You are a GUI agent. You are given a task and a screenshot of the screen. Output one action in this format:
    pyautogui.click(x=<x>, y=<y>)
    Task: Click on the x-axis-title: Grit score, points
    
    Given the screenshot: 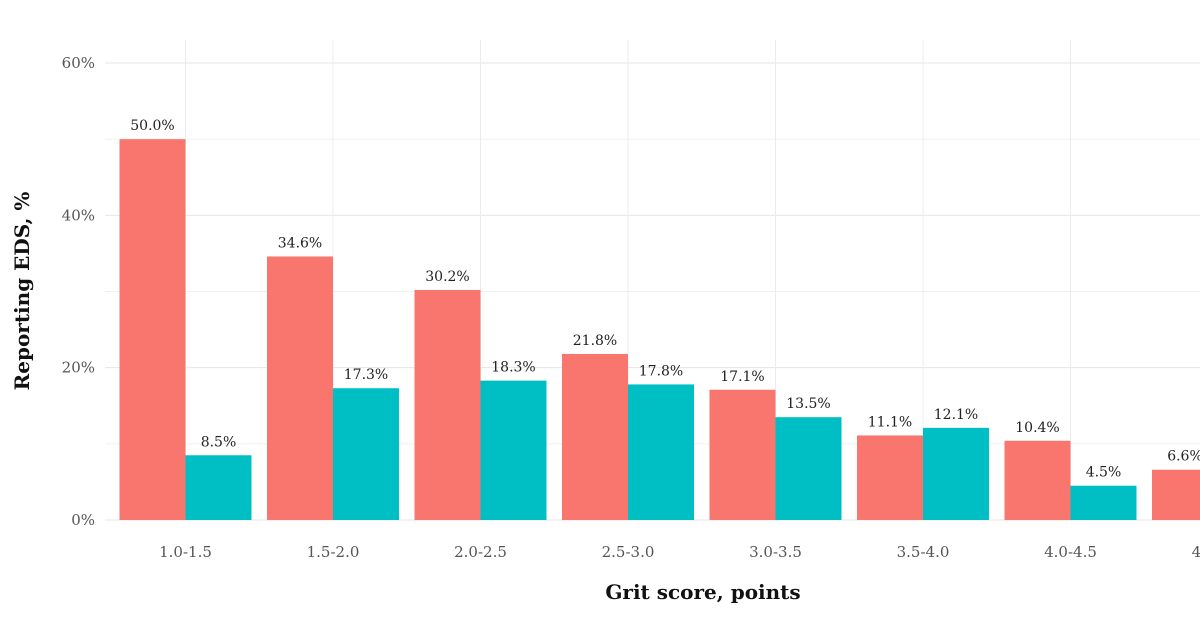 What is the action you would take?
    pyautogui.click(x=702, y=592)
    